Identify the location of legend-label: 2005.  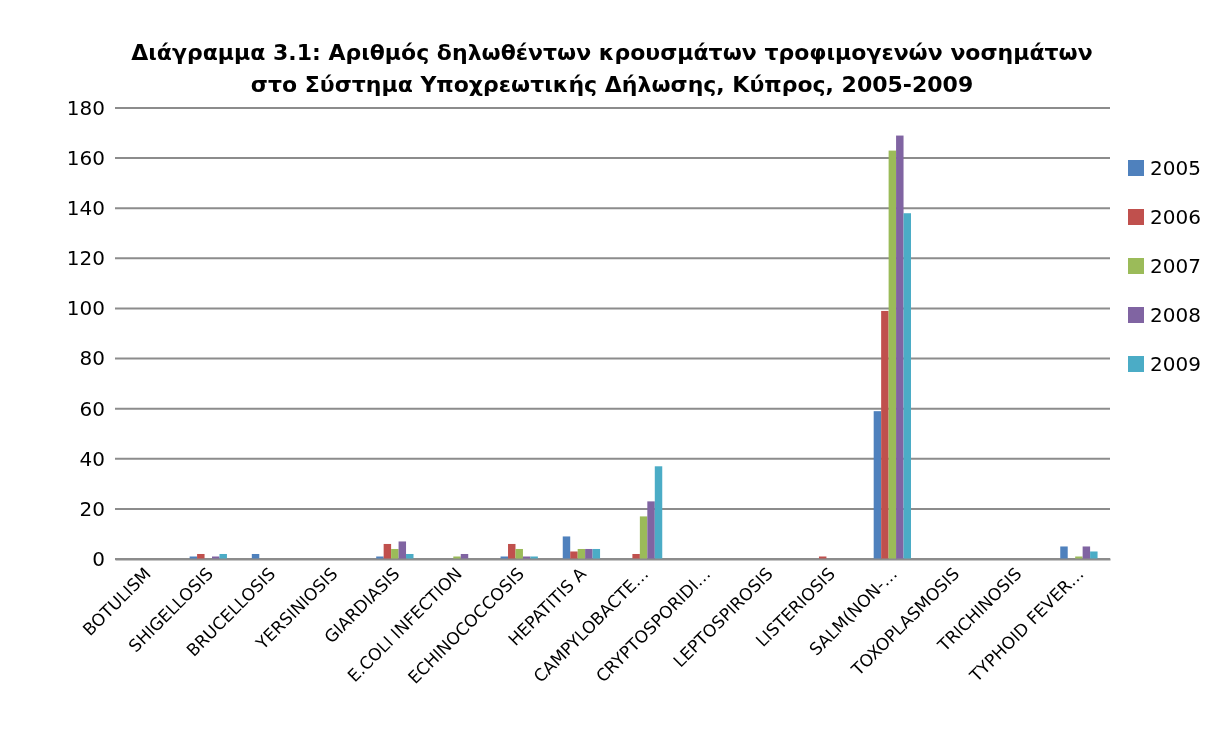
(1175, 168).